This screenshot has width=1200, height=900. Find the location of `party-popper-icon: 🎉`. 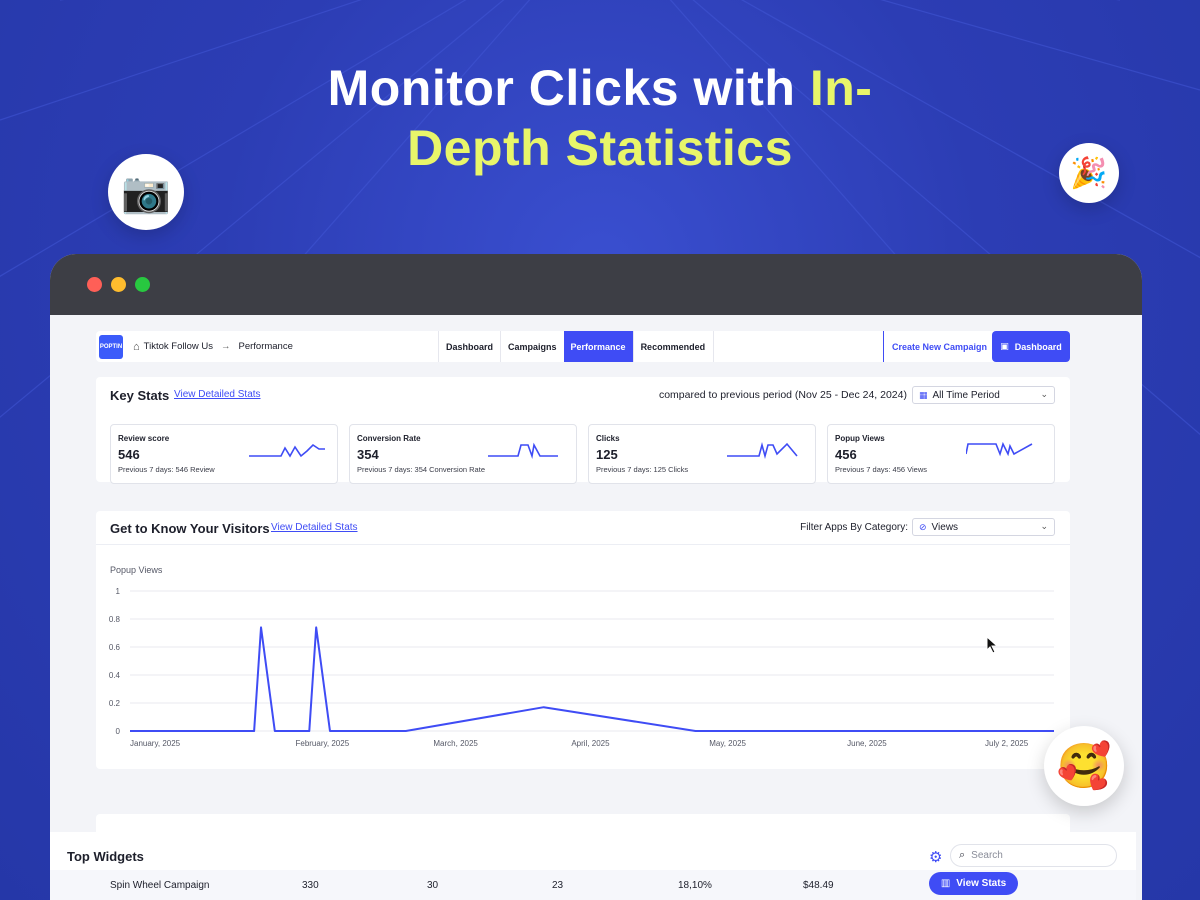

party-popper-icon: 🎉 is located at coordinates (1089, 173).